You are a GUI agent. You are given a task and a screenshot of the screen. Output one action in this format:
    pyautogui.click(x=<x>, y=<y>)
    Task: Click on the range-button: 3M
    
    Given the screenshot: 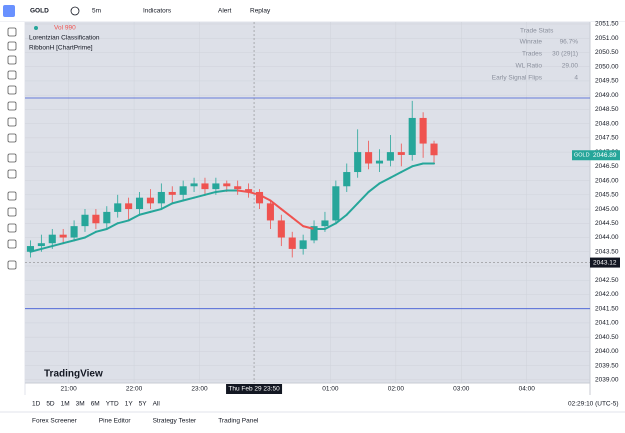 What is the action you would take?
    pyautogui.click(x=80, y=404)
    